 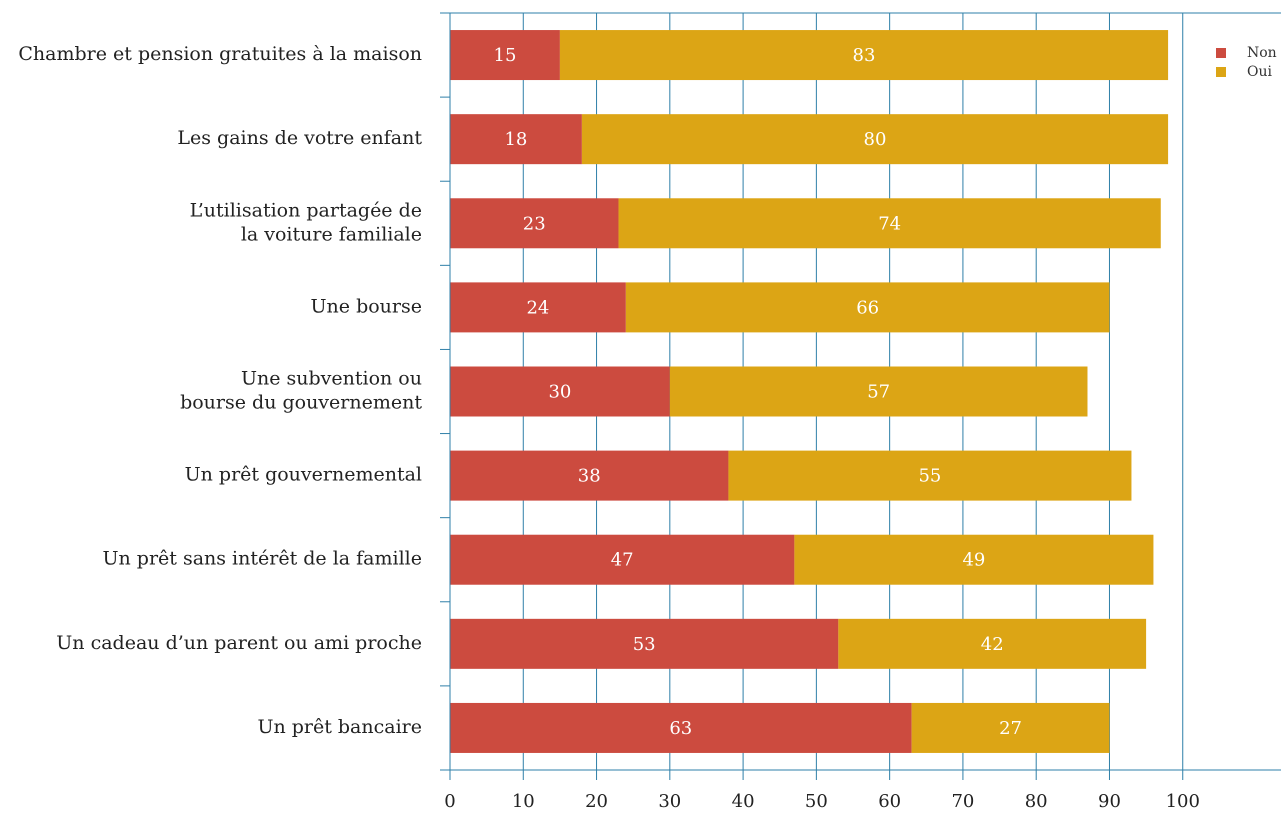 What do you see at coordinates (366, 306) in the screenshot?
I see `category-label: Une bourse` at bounding box center [366, 306].